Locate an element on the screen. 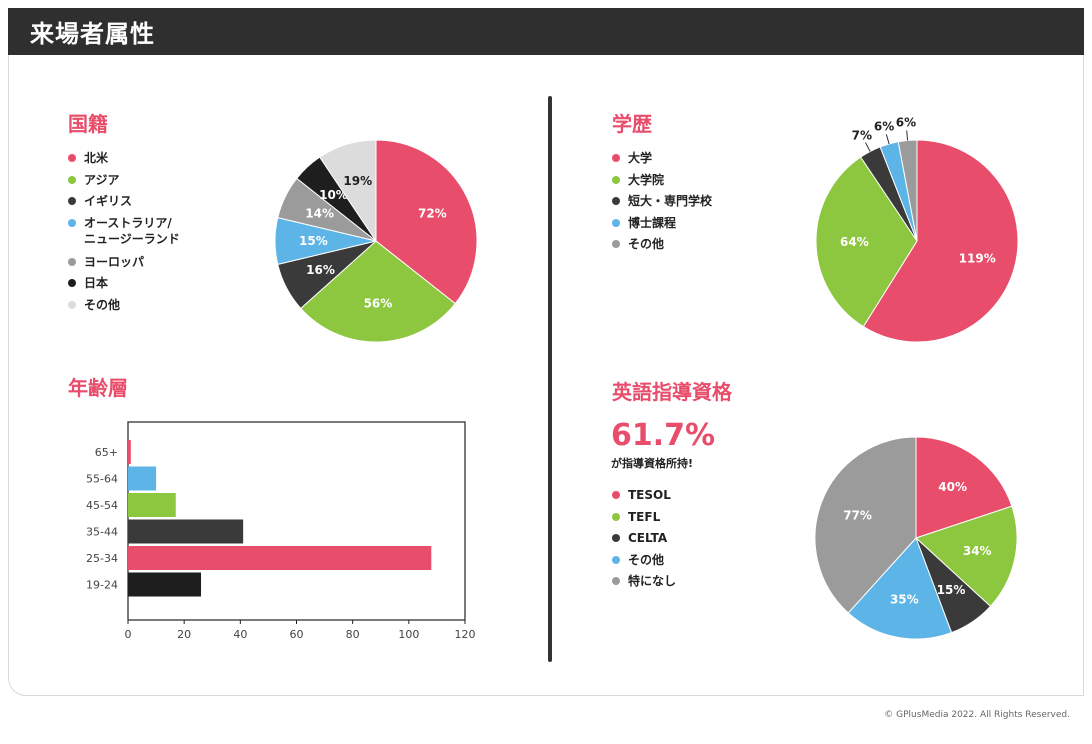 The image size is (1092, 744). legend-item: 特になし is located at coordinates (644, 584).